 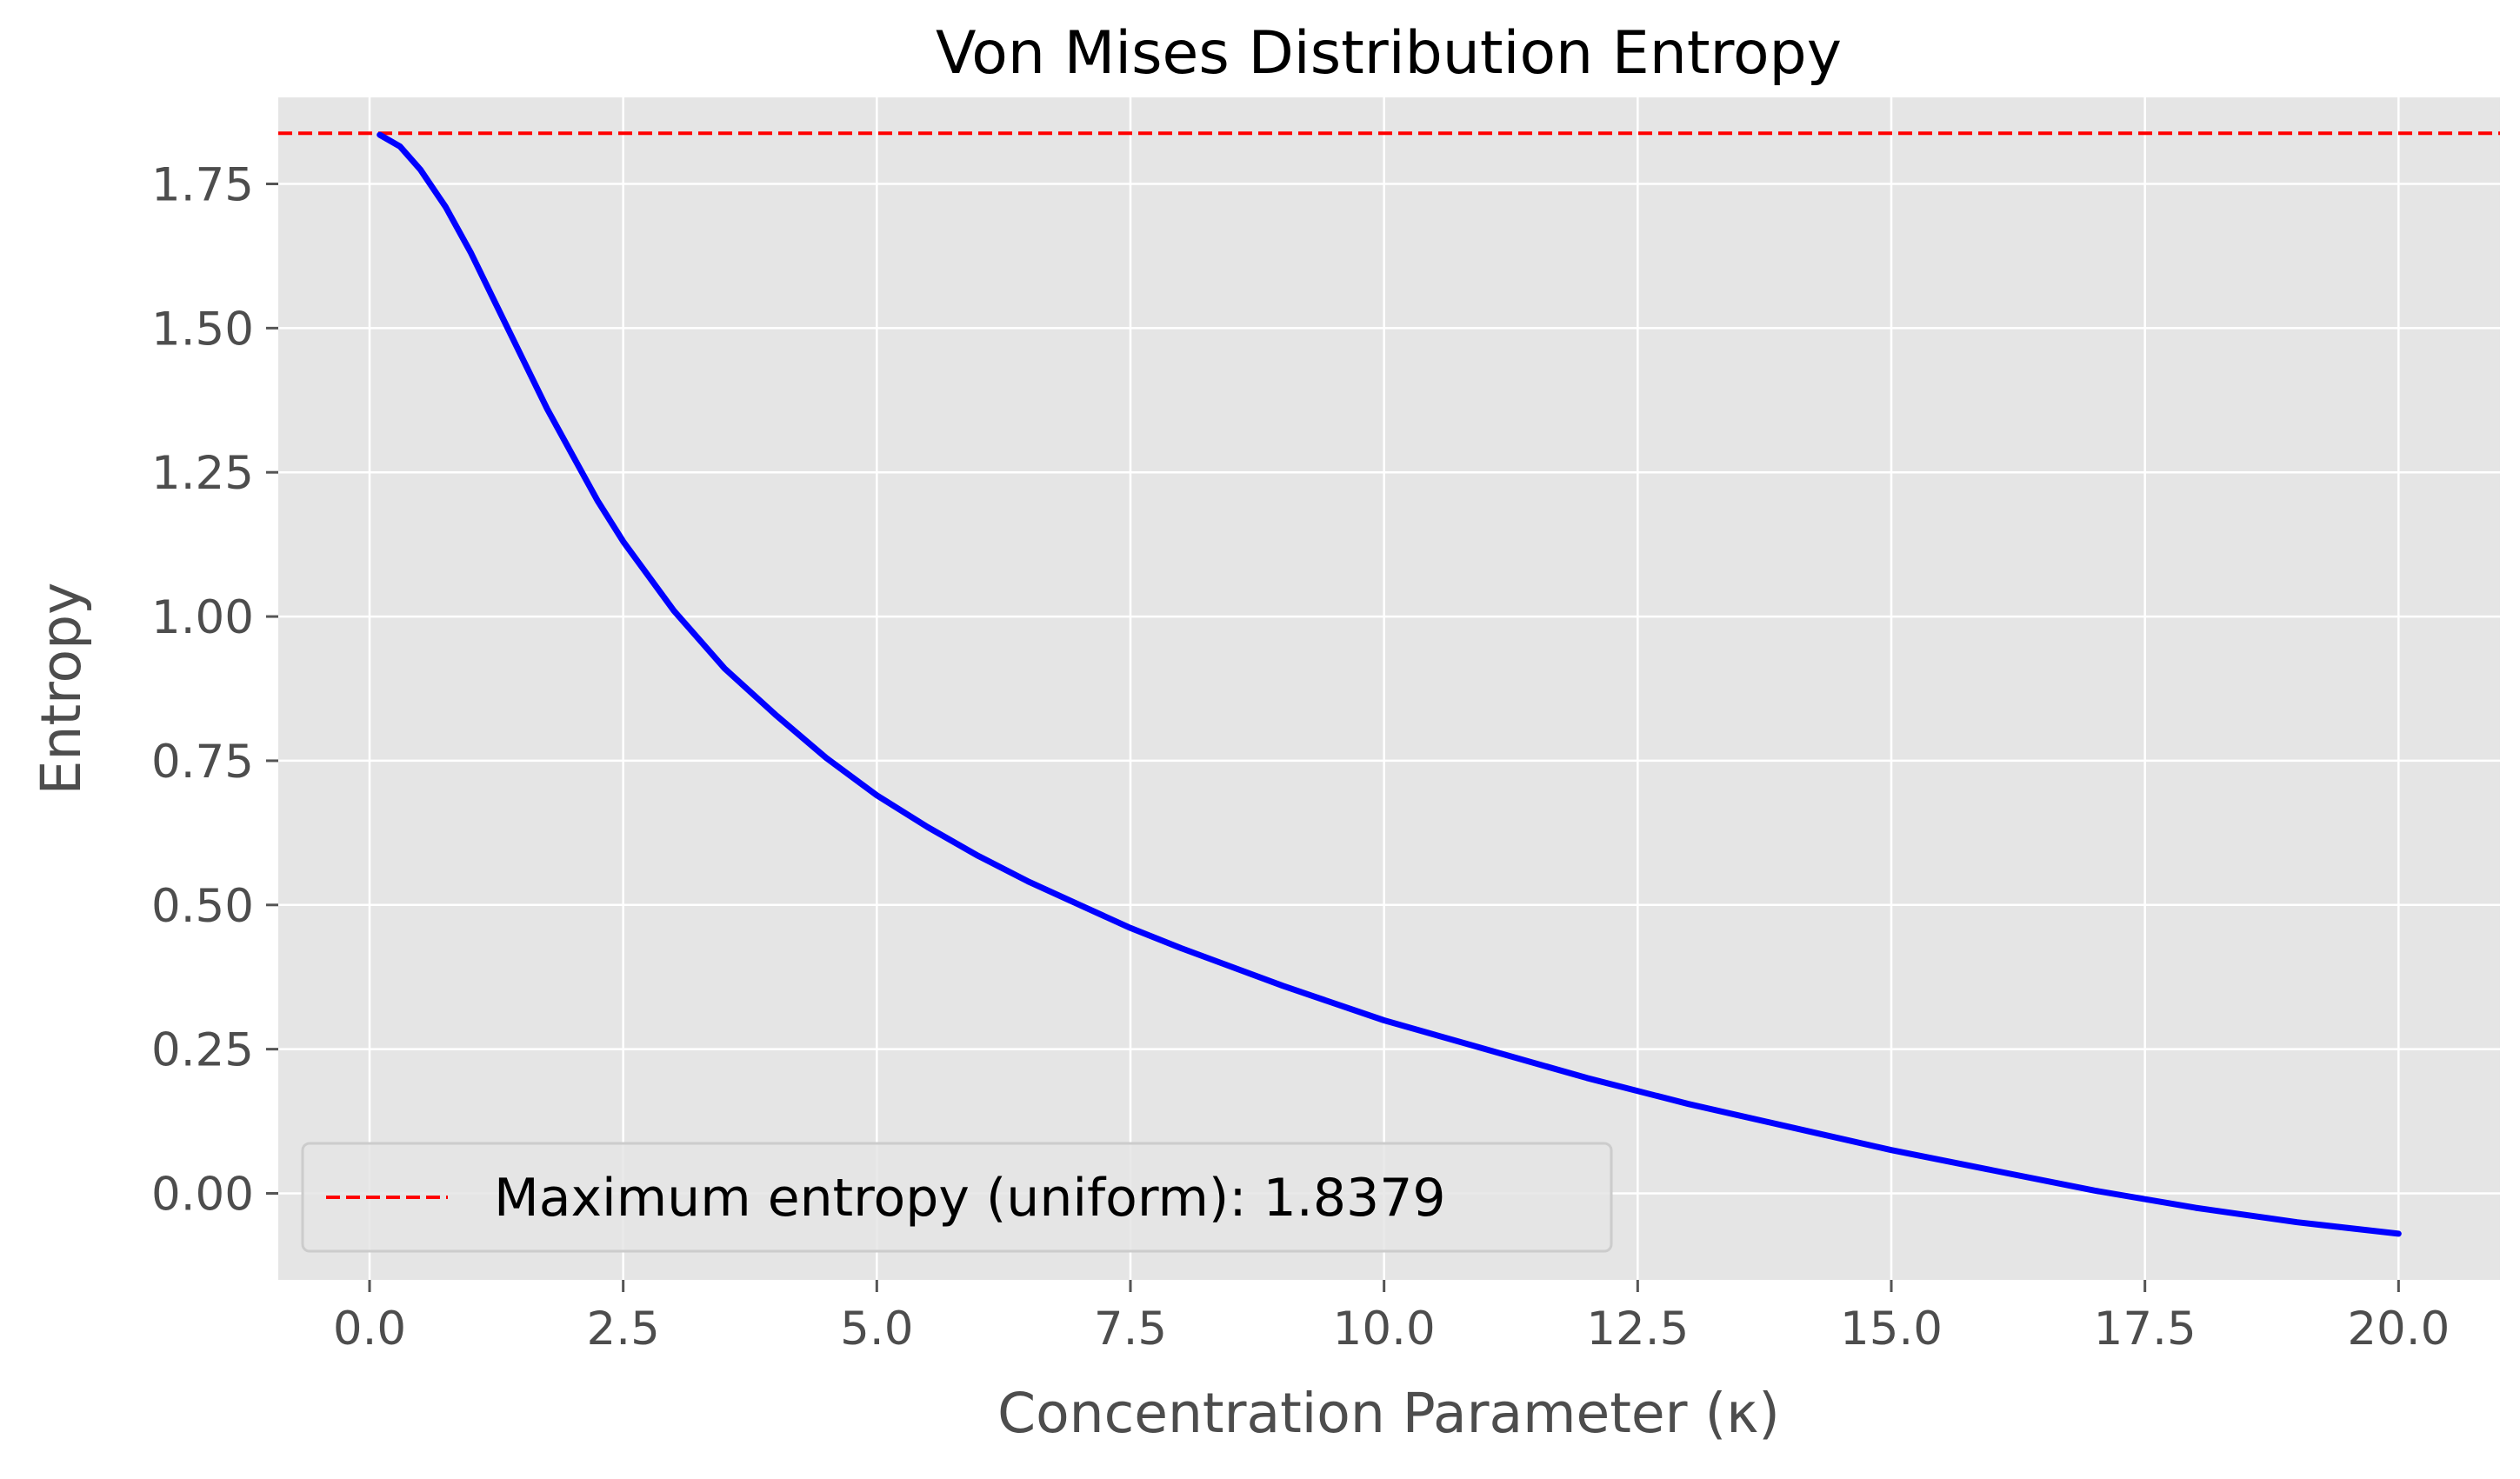 I want to click on x-tick-label: 0.0, so click(x=369, y=1329).